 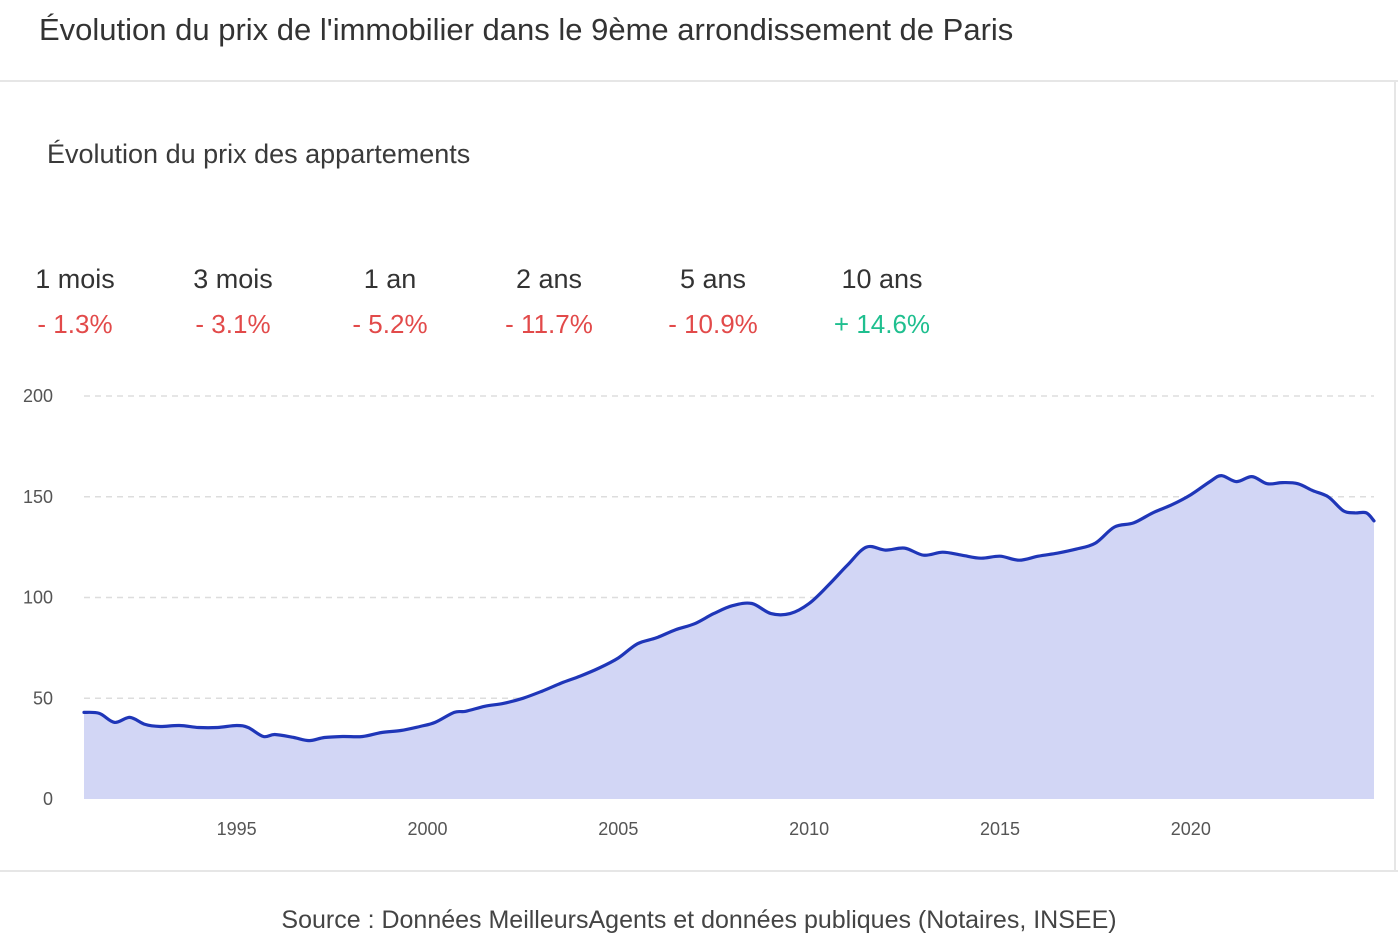 I want to click on y-tick-label: 150, so click(x=38, y=497).